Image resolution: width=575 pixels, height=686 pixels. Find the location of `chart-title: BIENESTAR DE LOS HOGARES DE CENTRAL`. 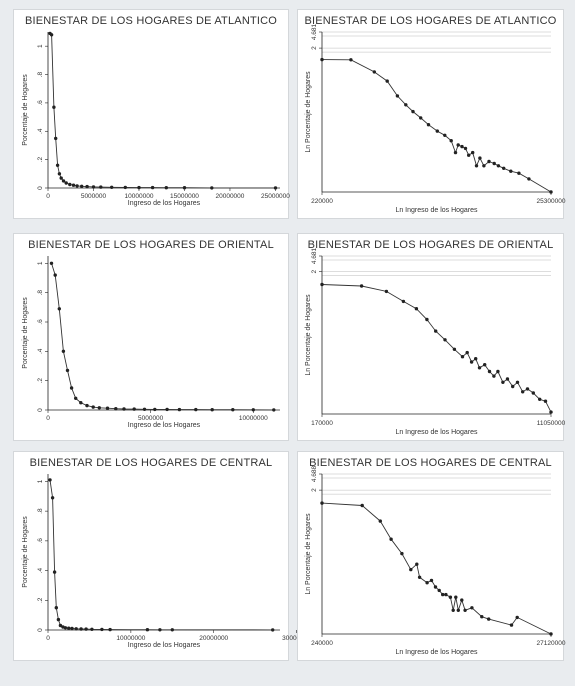

chart-title: BIENESTAR DE LOS HOGARES DE CENTRAL is located at coordinates (151, 463).